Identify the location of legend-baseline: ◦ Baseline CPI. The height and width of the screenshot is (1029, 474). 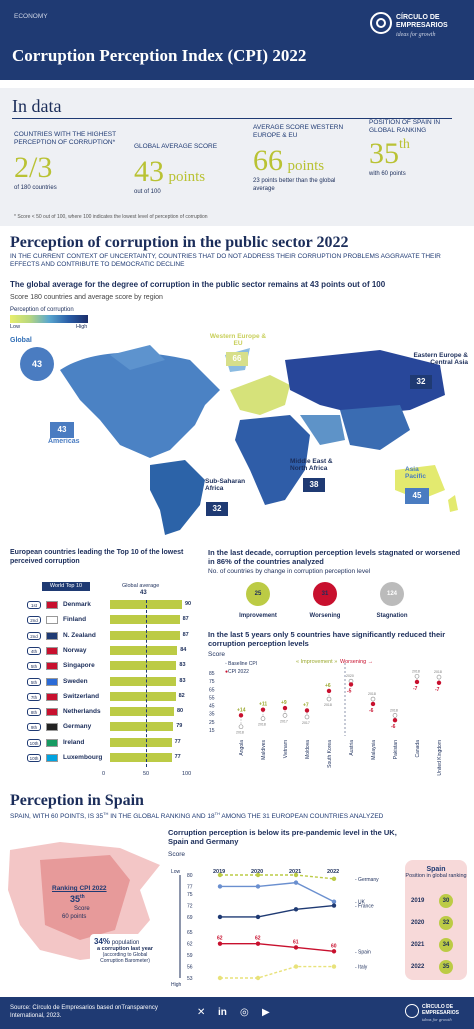
(241, 664).